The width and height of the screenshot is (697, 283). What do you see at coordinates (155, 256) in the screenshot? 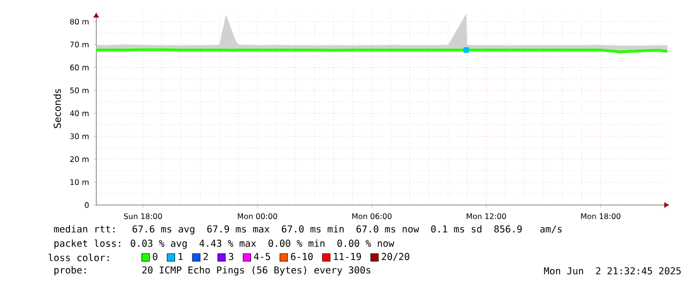
I see `legend-label: 0` at bounding box center [155, 256].